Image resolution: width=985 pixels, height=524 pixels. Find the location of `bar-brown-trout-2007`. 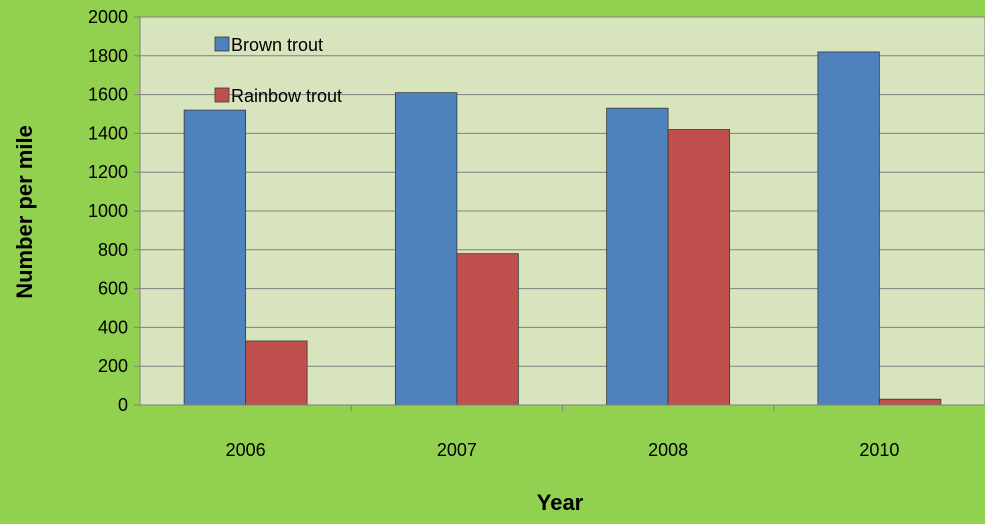

bar-brown-trout-2007 is located at coordinates (426, 249).